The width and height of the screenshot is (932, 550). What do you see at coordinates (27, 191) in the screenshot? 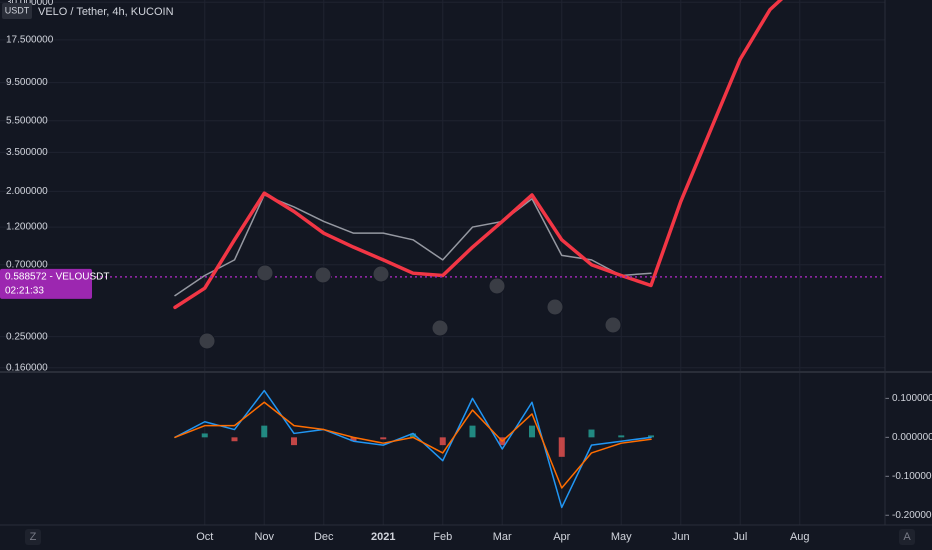
I see `y-tick-label: 2.000000` at bounding box center [27, 191].